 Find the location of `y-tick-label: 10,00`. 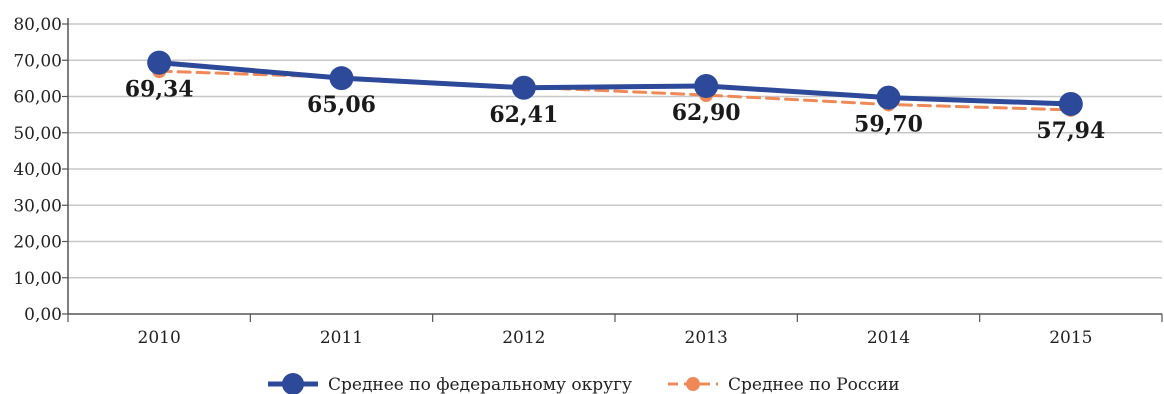

y-tick-label: 10,00 is located at coordinates (37, 279).